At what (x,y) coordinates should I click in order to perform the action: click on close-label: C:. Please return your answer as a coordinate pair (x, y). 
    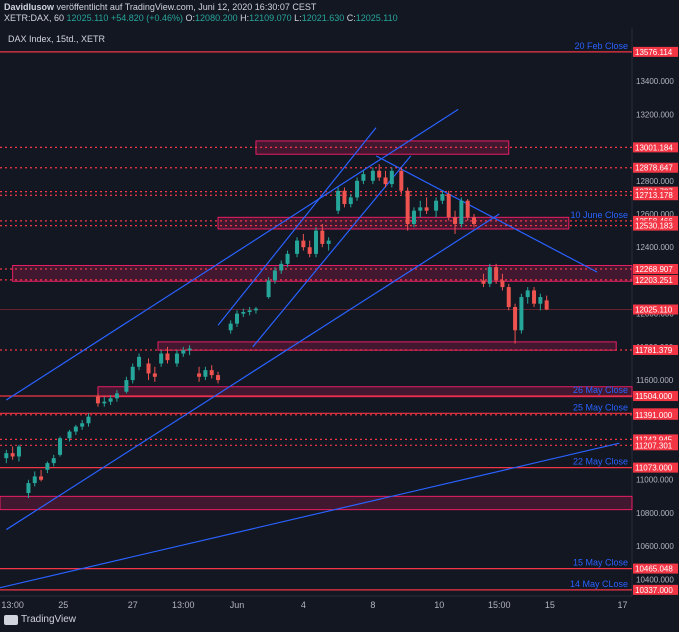
    Looking at the image, I should click on (351, 18).